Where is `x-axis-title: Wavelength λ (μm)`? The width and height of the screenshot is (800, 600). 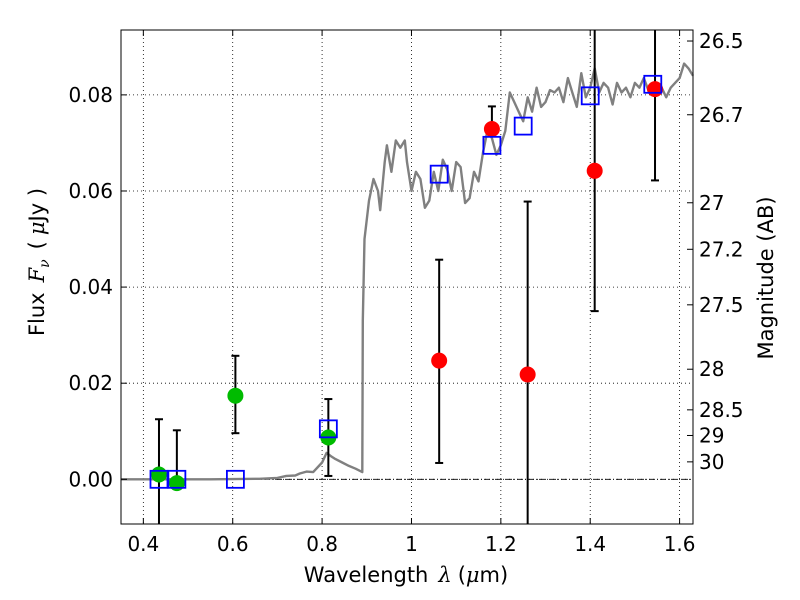 x-axis-title: Wavelength λ (μm) is located at coordinates (406, 575).